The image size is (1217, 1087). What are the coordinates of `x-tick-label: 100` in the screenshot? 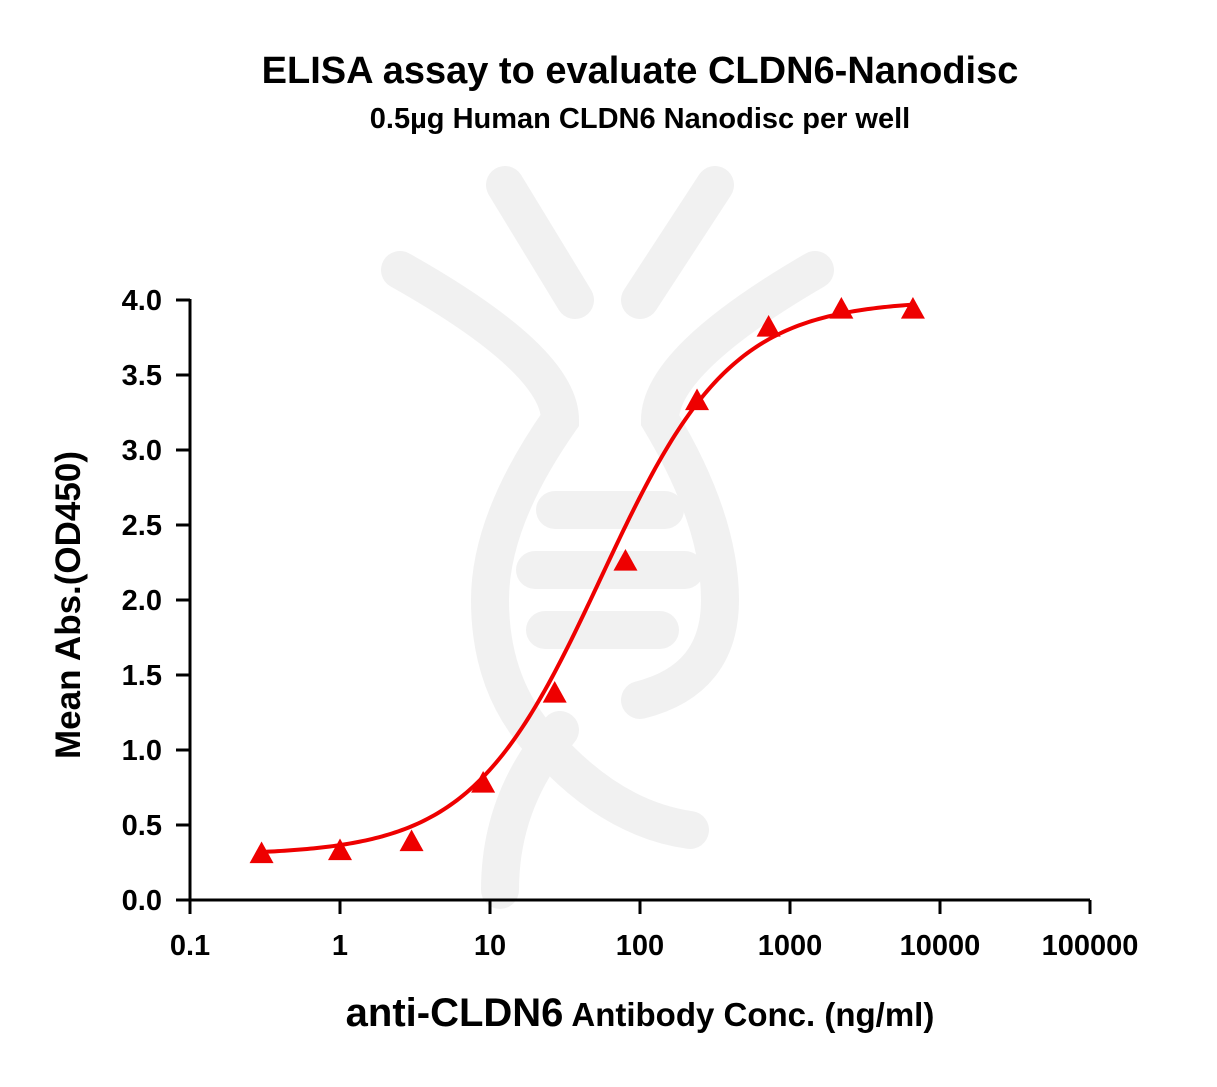 It's located at (640, 946).